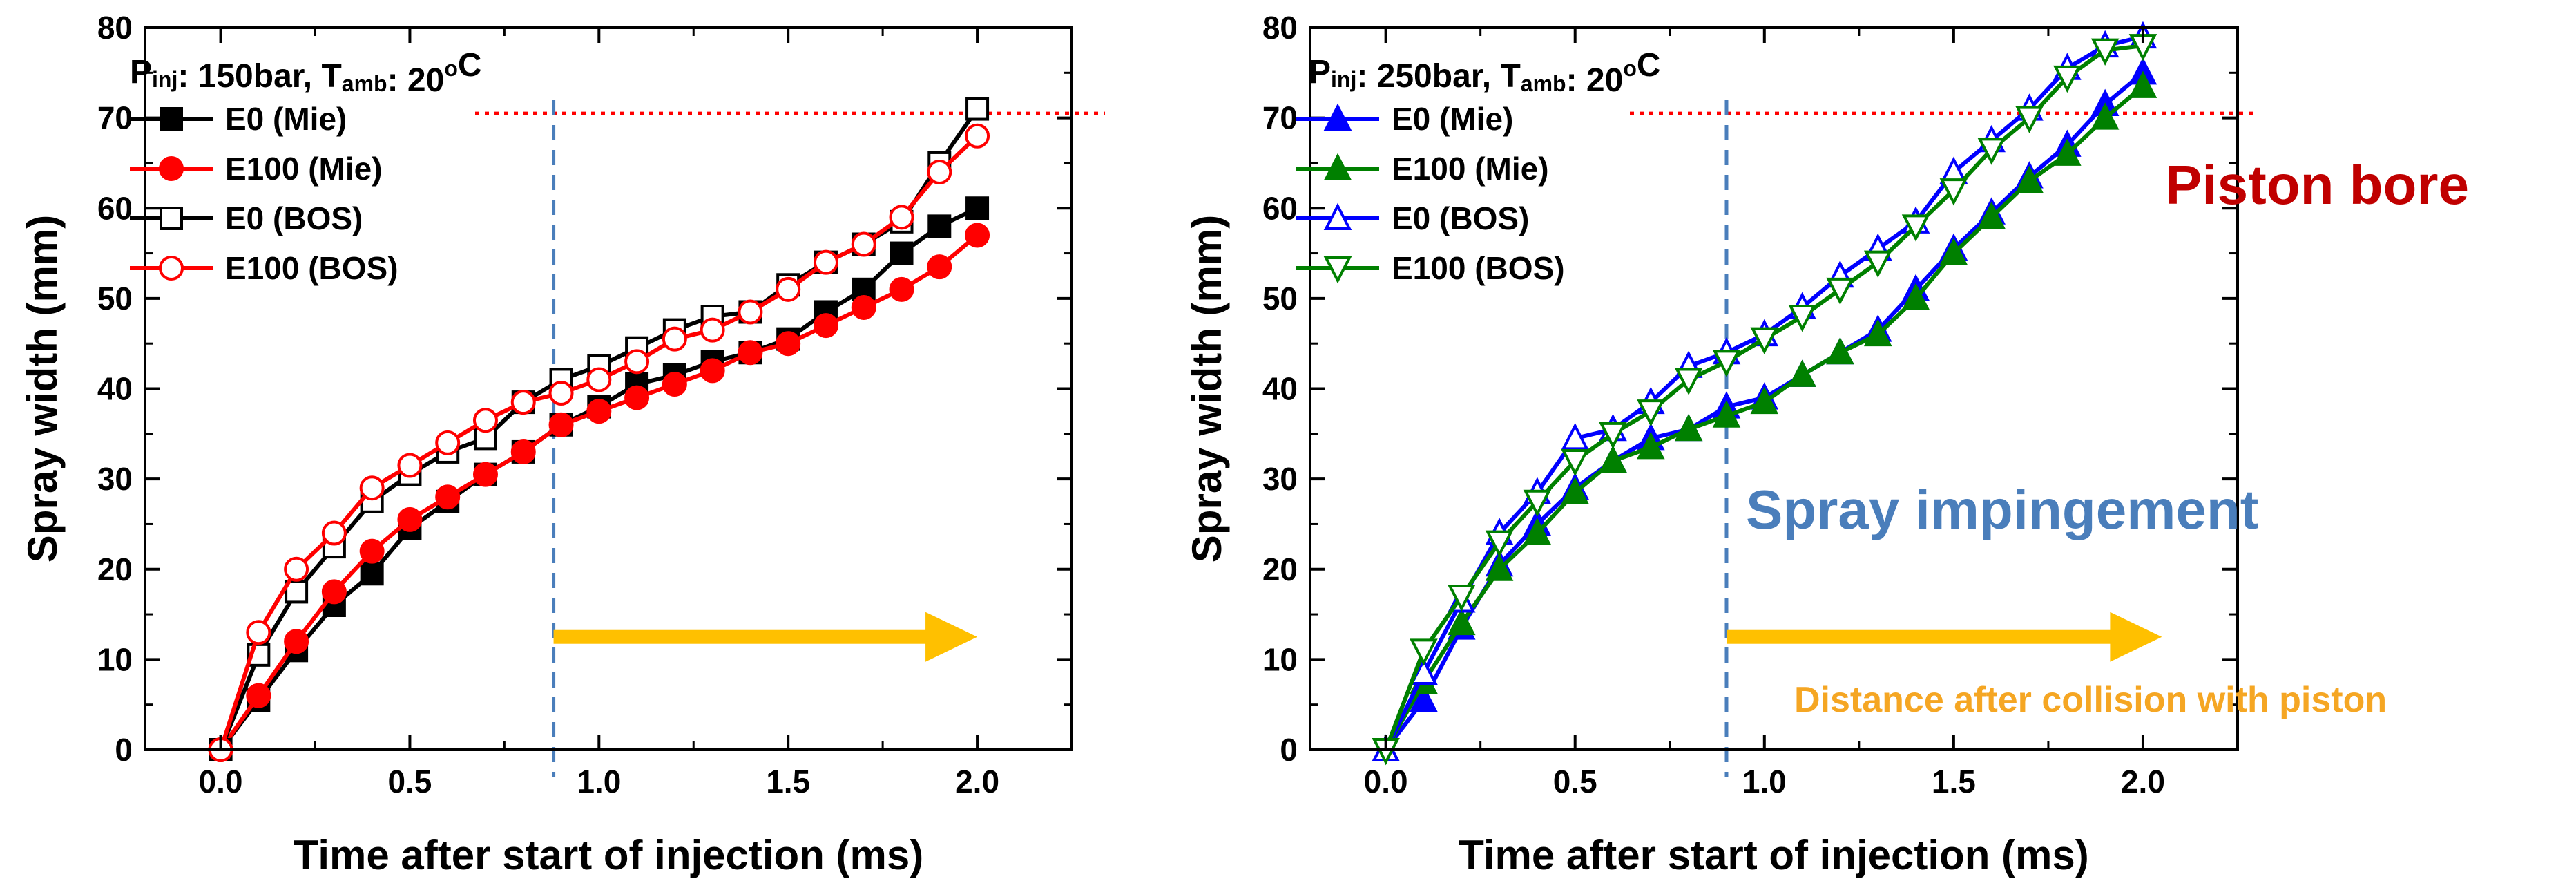 The width and height of the screenshot is (2576, 890). What do you see at coordinates (1280, 569) in the screenshot?
I see `y-tick-label: 20` at bounding box center [1280, 569].